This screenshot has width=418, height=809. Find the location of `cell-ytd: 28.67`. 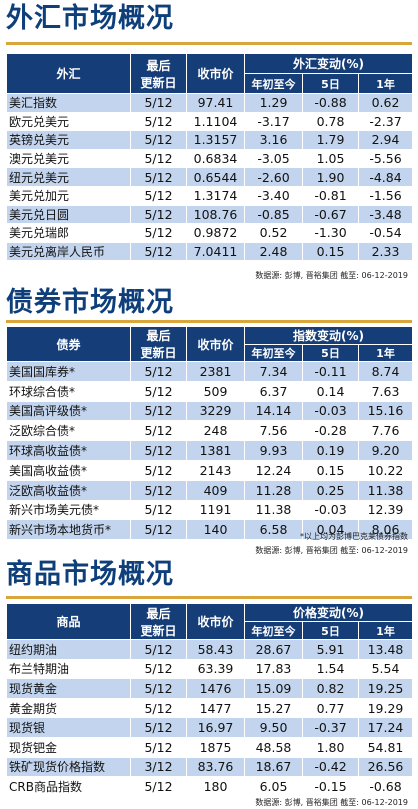

cell-ytd: 28.67 is located at coordinates (273, 649).